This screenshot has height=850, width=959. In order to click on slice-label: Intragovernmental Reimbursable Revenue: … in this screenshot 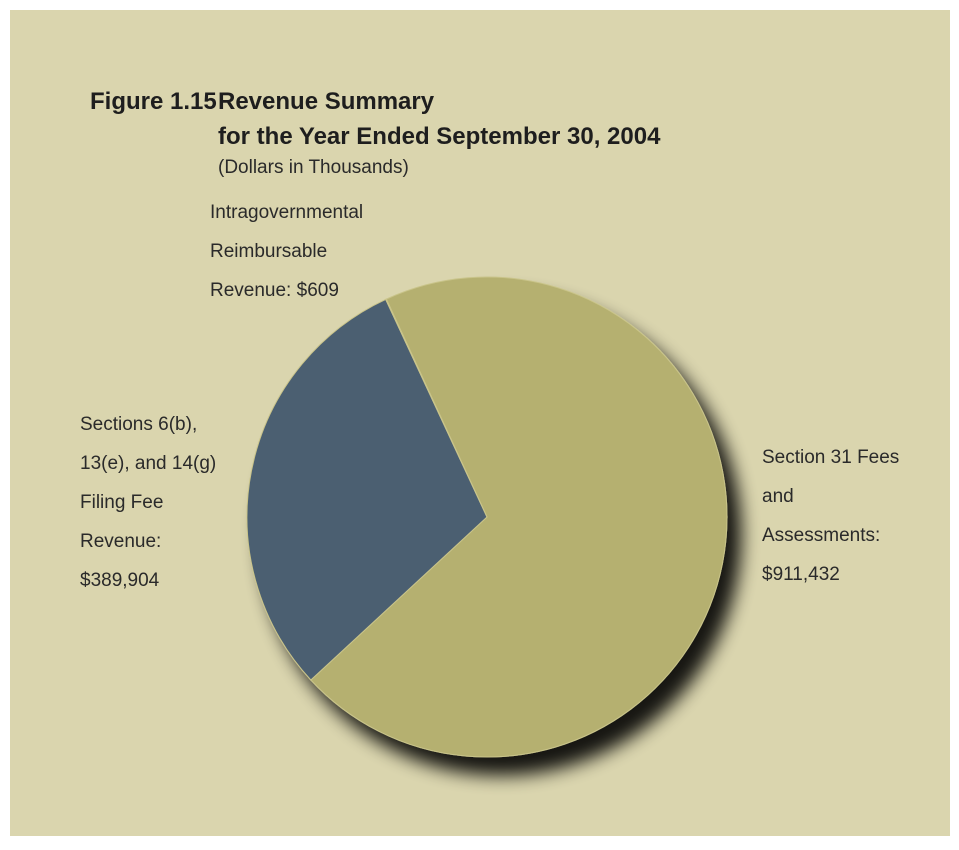, I will do `click(299, 251)`.